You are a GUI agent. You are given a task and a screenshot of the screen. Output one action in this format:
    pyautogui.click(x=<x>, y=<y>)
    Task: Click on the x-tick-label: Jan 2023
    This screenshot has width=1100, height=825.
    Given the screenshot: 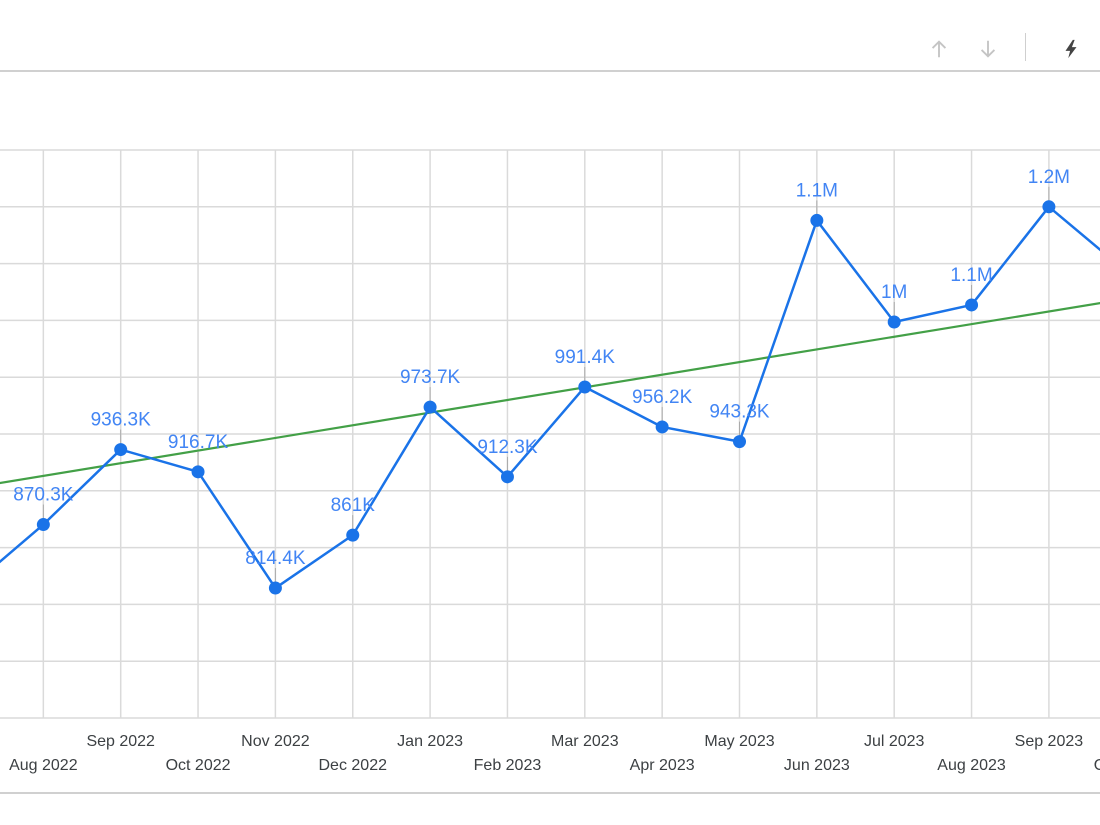 What is the action you would take?
    pyautogui.click(x=430, y=741)
    